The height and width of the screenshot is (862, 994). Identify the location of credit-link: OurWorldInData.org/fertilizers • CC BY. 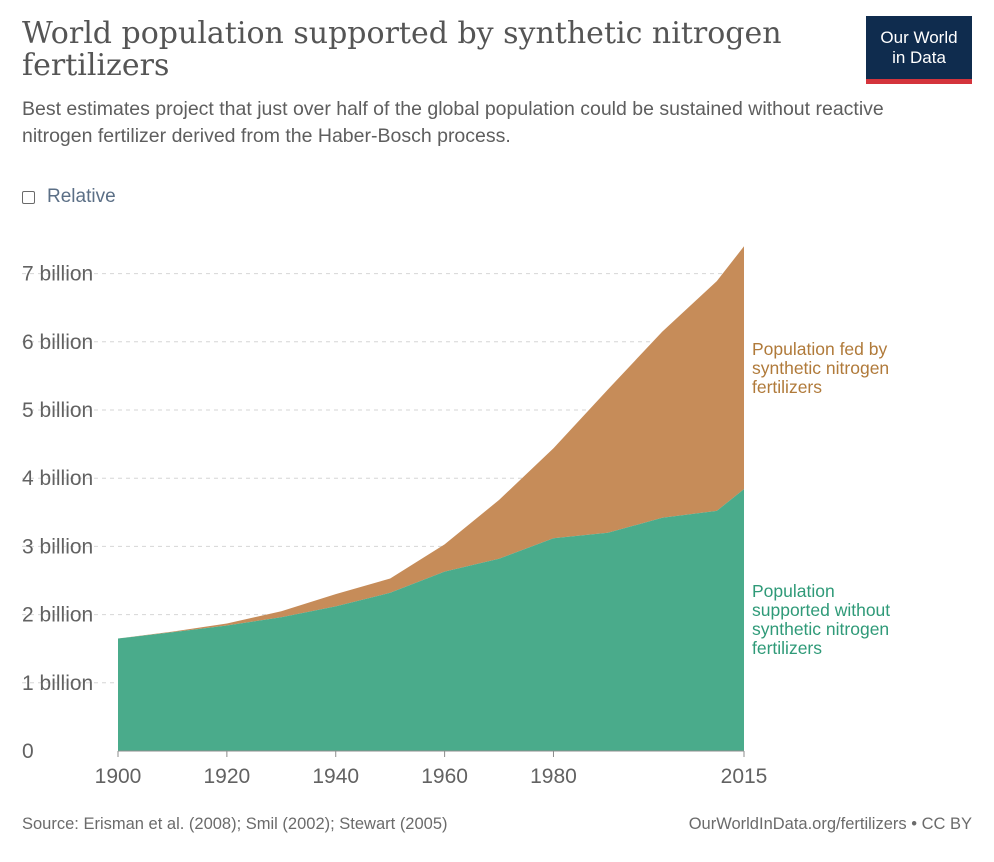
(830, 824).